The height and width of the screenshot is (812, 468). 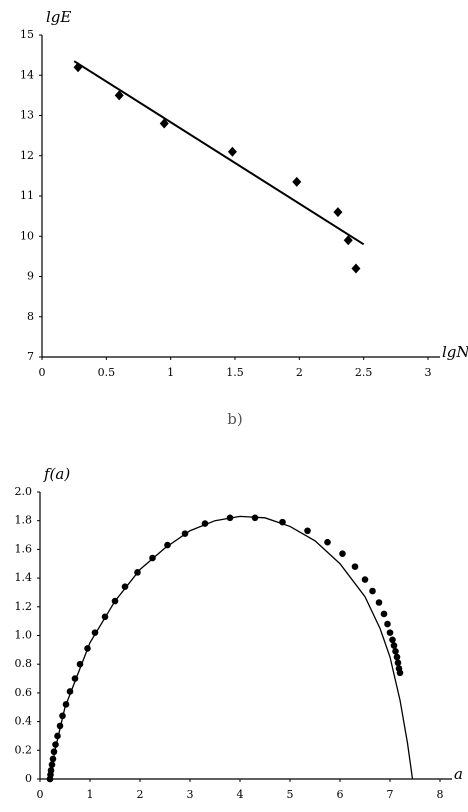 What do you see at coordinates (219, 153) in the screenshot?
I see `fit-line` at bounding box center [219, 153].